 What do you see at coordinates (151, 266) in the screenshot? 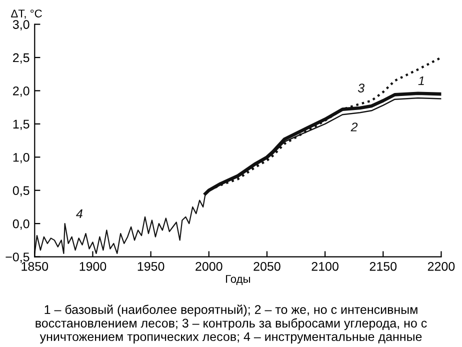
I see `x-tick-label: 1950` at bounding box center [151, 266].